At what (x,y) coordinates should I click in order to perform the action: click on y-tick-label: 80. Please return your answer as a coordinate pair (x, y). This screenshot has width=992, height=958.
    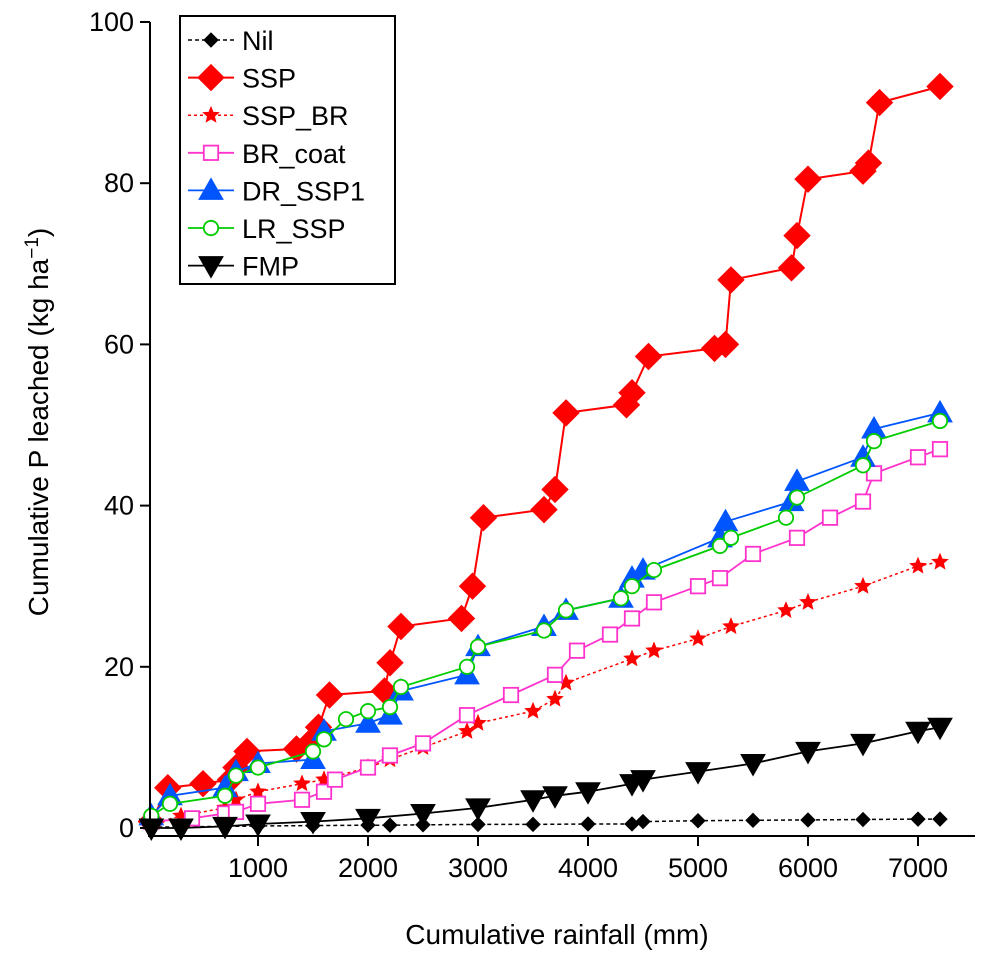
    Looking at the image, I should click on (119, 183).